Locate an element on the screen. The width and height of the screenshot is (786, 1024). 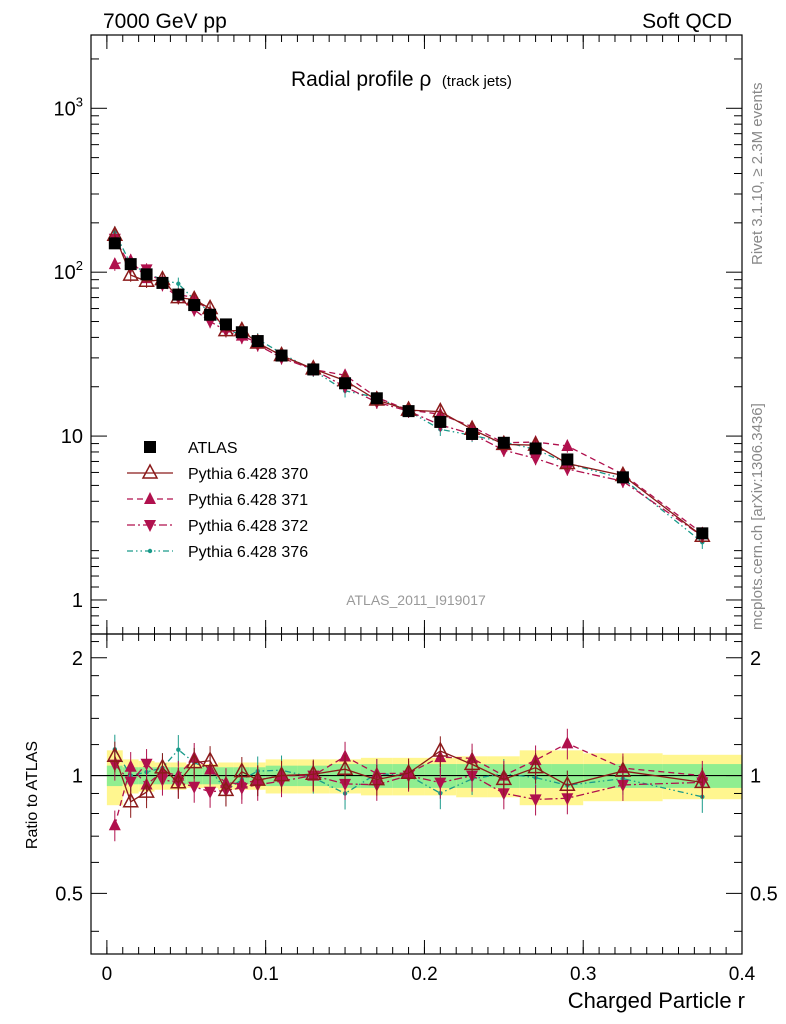
legend-entry: Pythia 6.428 370 is located at coordinates (217, 473).